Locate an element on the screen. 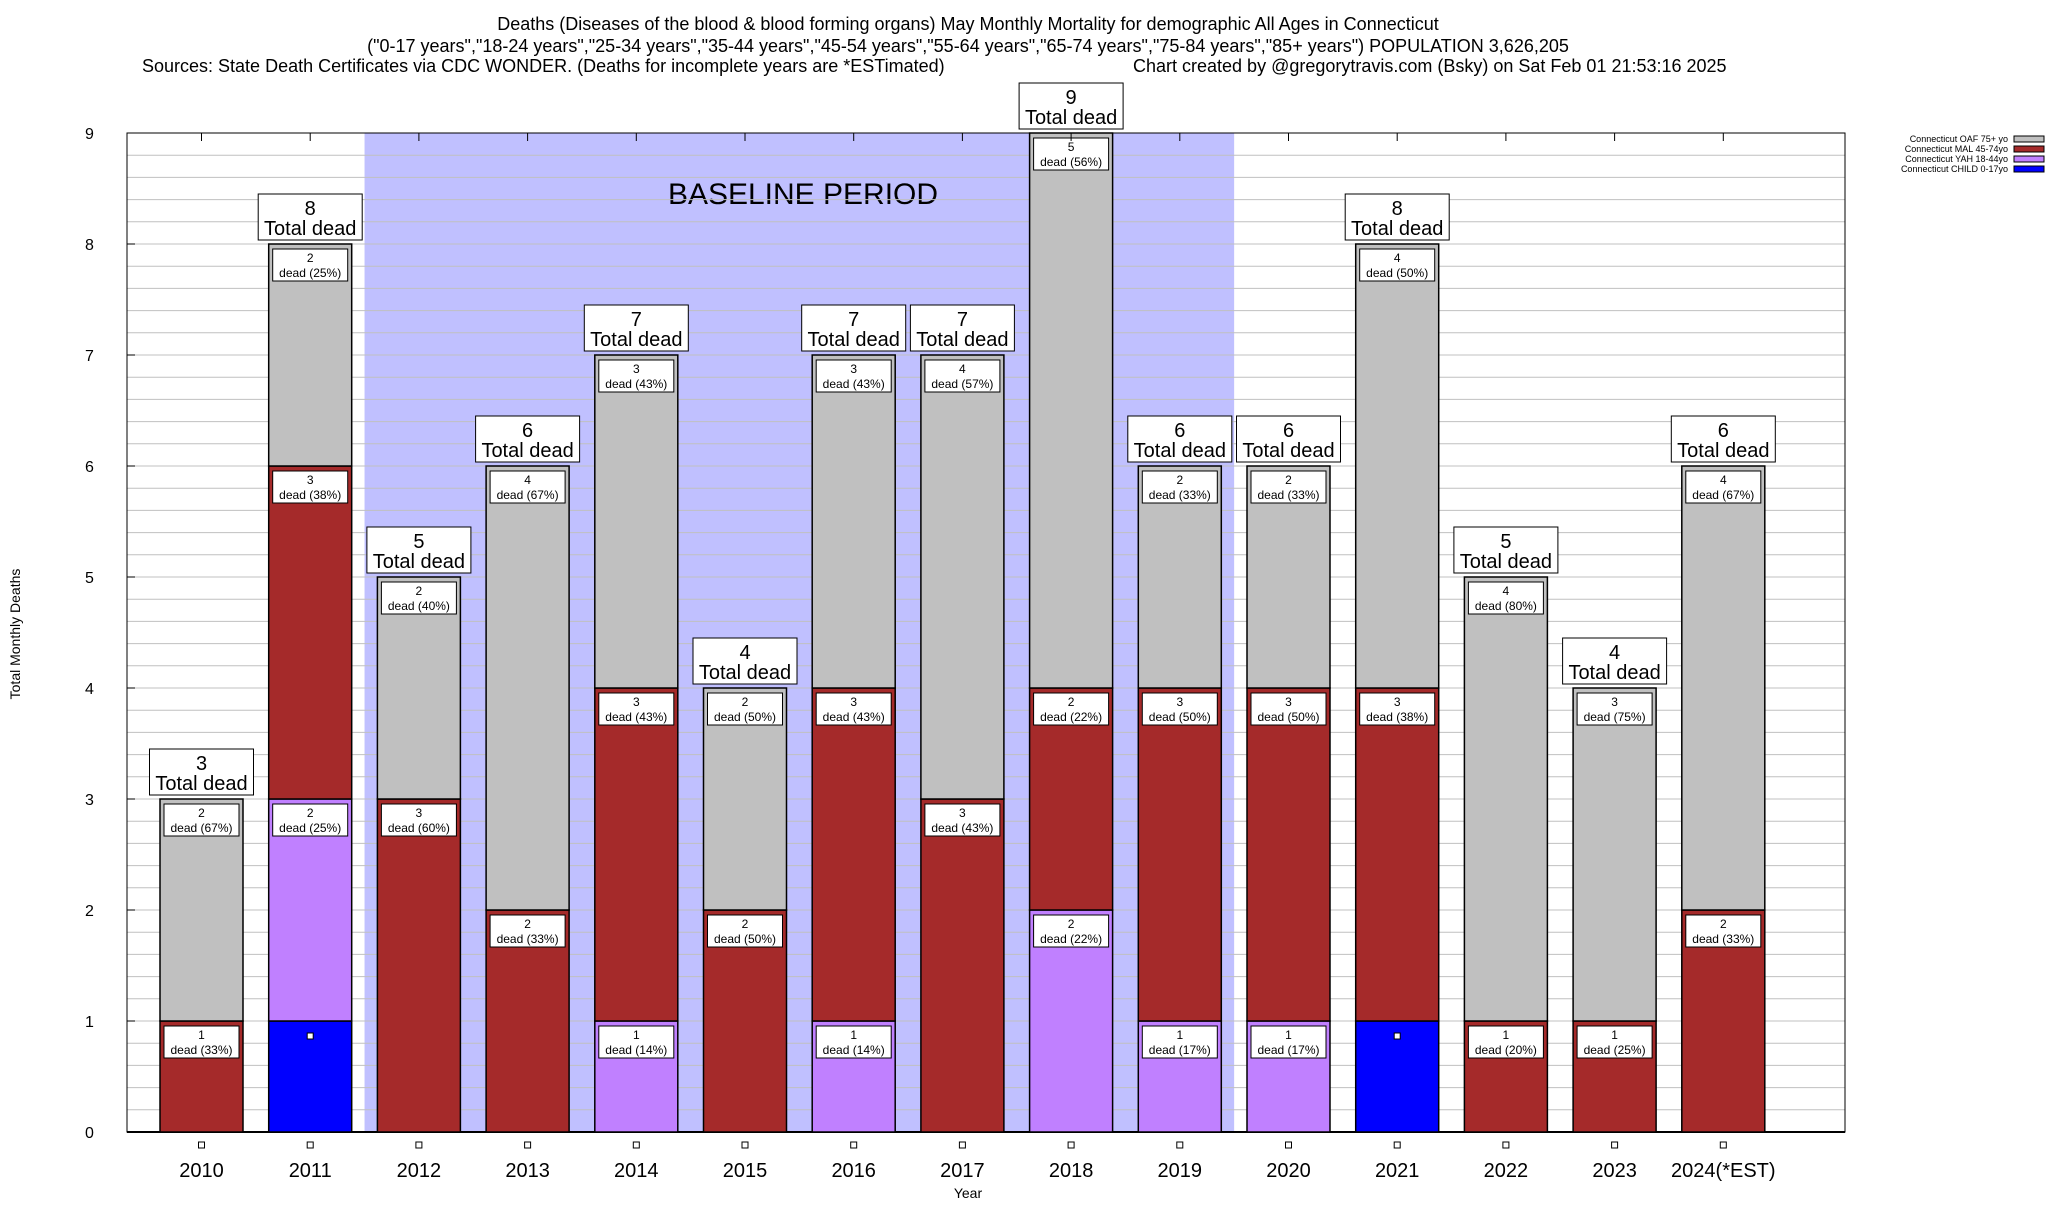 The width and height of the screenshot is (2048, 1205). y-tick-label: 2 is located at coordinates (89, 911).